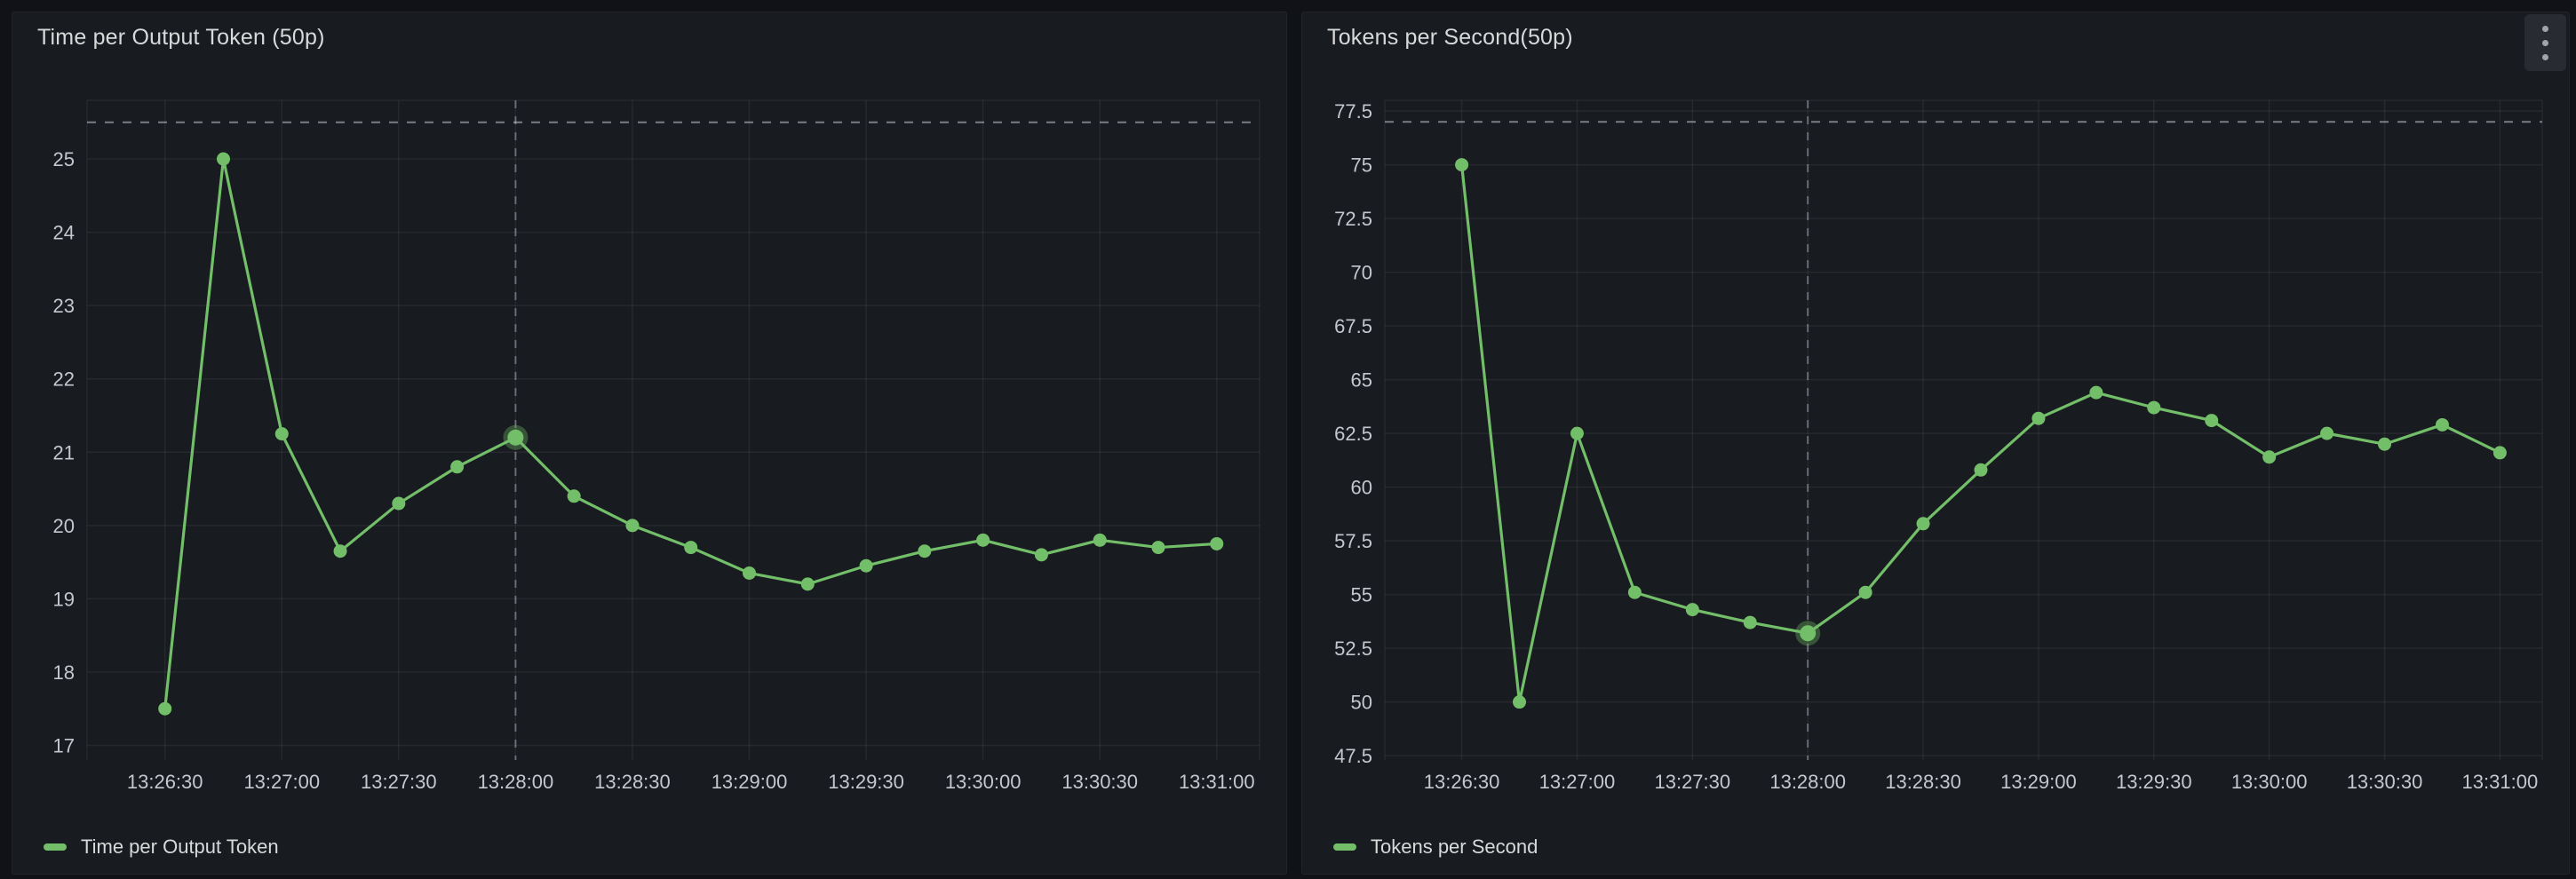  I want to click on svg-text: 67.5, so click(1353, 326).